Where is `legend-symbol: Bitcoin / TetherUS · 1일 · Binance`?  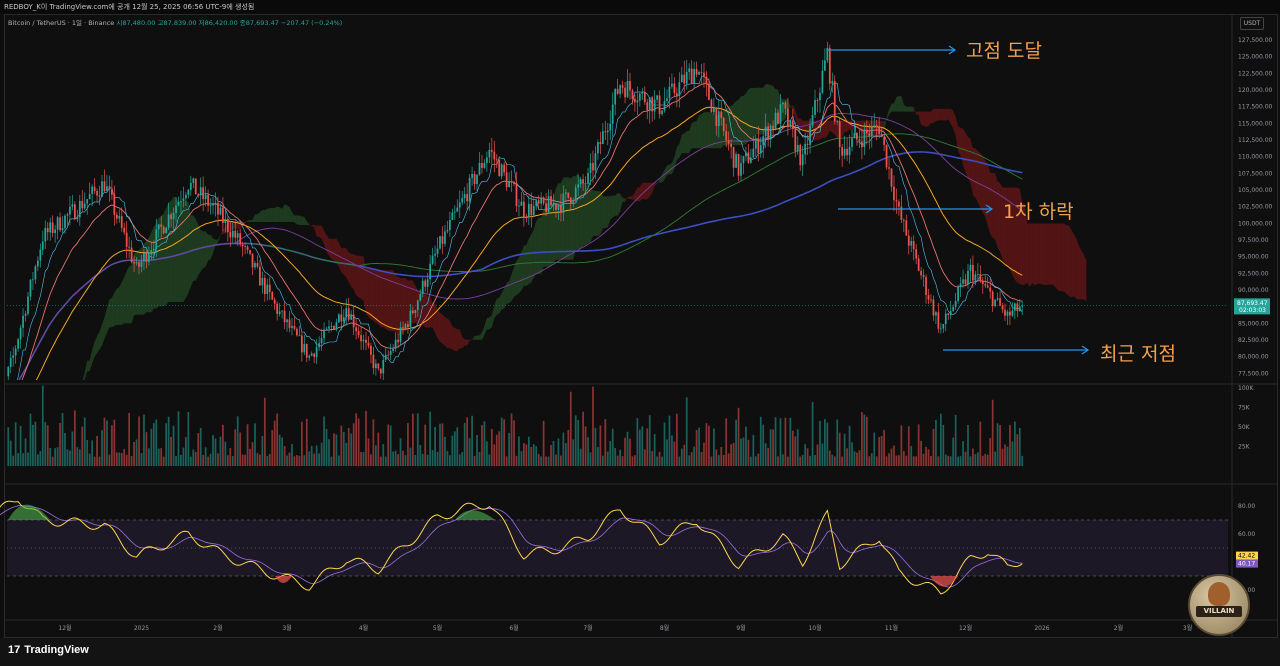 legend-symbol: Bitcoin / TetherUS · 1일 · Binance is located at coordinates (61, 23).